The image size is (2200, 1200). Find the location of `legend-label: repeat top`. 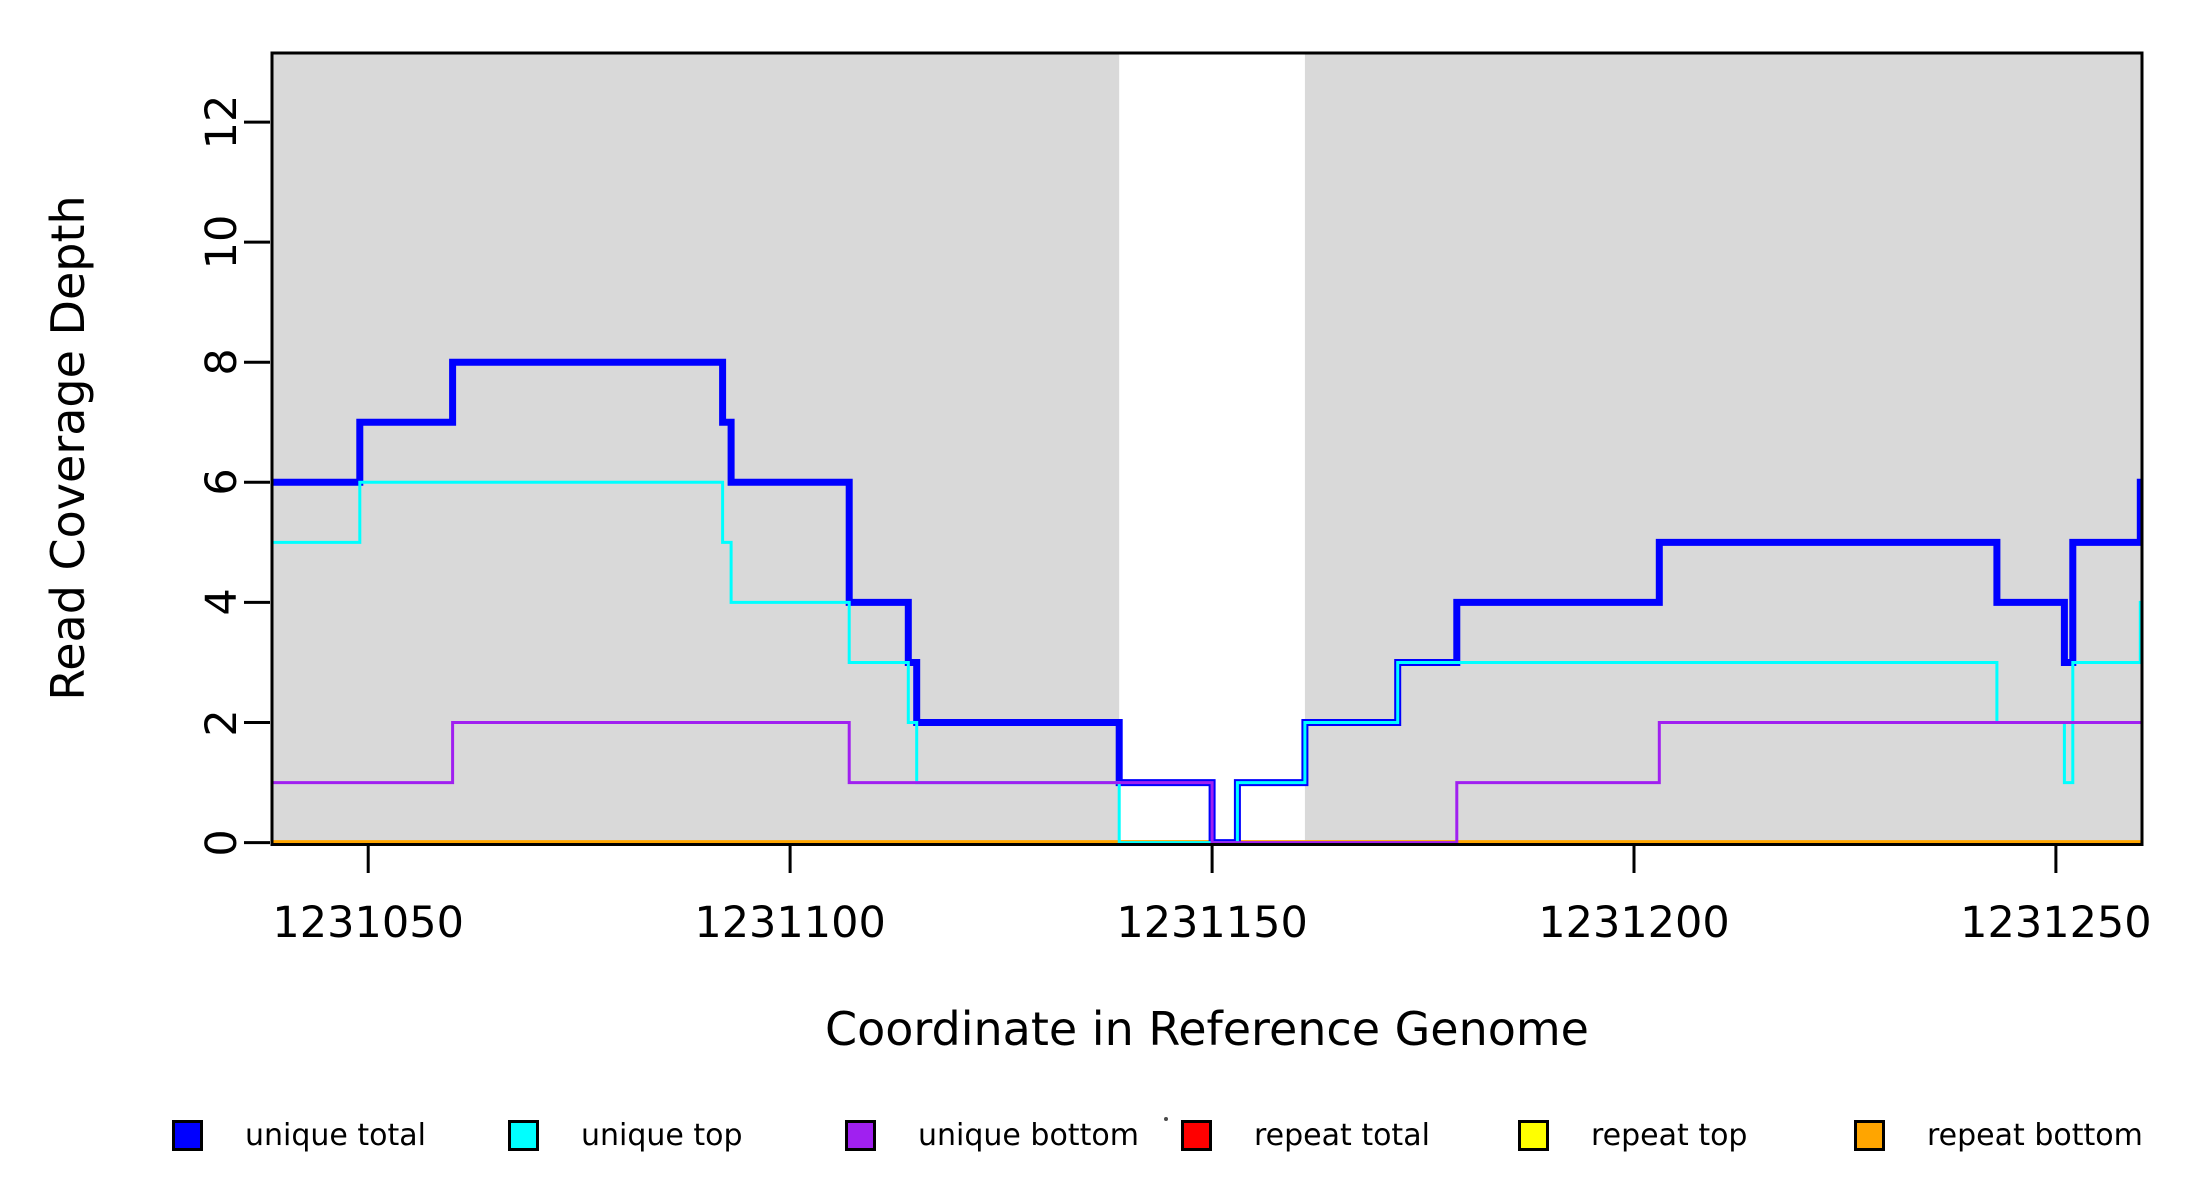

legend-label: repeat top is located at coordinates (1669, 1135).